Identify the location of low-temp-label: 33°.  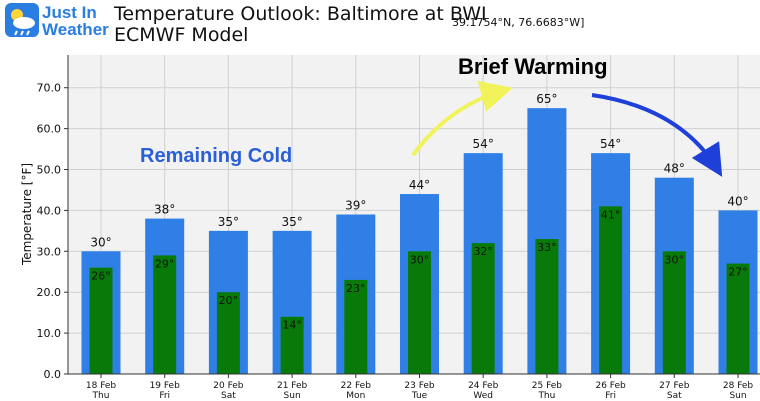
(547, 247).